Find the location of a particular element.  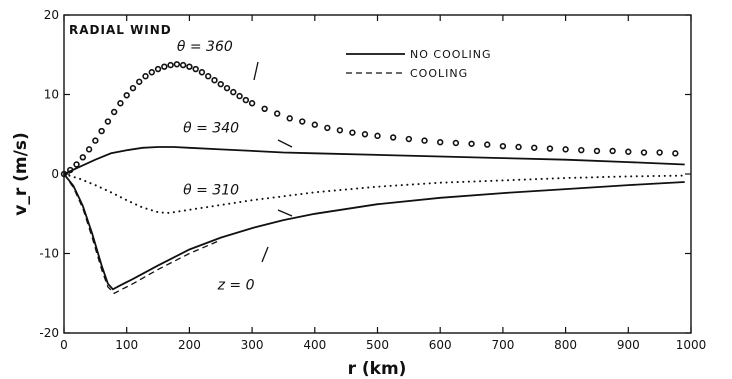

annotations: θ = 360 θ = 340 θ = 310 z = 0 is located at coordinates (235, 166).